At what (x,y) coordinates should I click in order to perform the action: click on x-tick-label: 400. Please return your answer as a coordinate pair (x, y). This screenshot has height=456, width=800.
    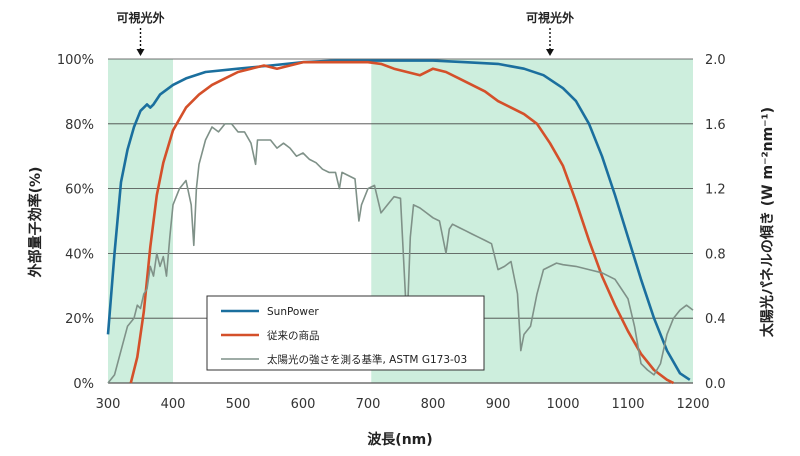
    Looking at the image, I should click on (173, 404).